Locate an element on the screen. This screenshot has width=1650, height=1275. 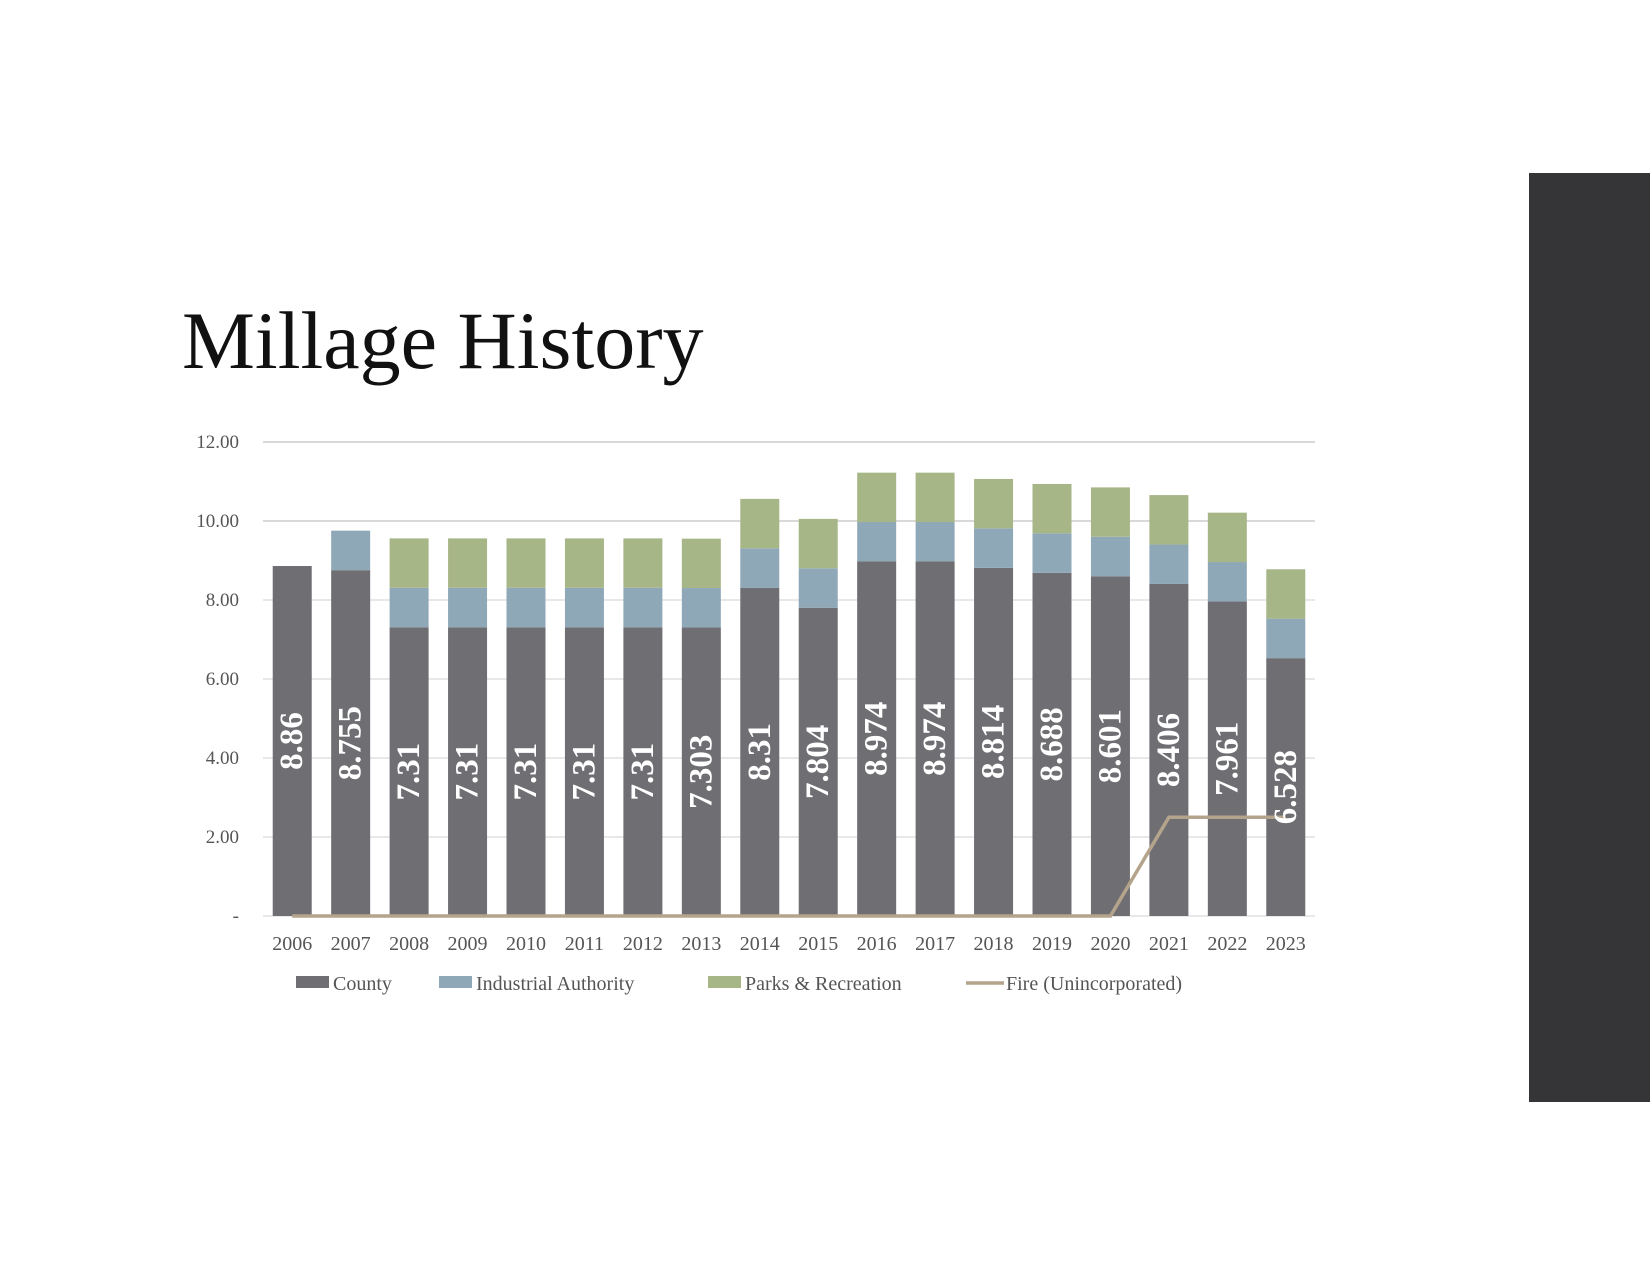
y-tick-label: 4.00 is located at coordinates (222, 758).